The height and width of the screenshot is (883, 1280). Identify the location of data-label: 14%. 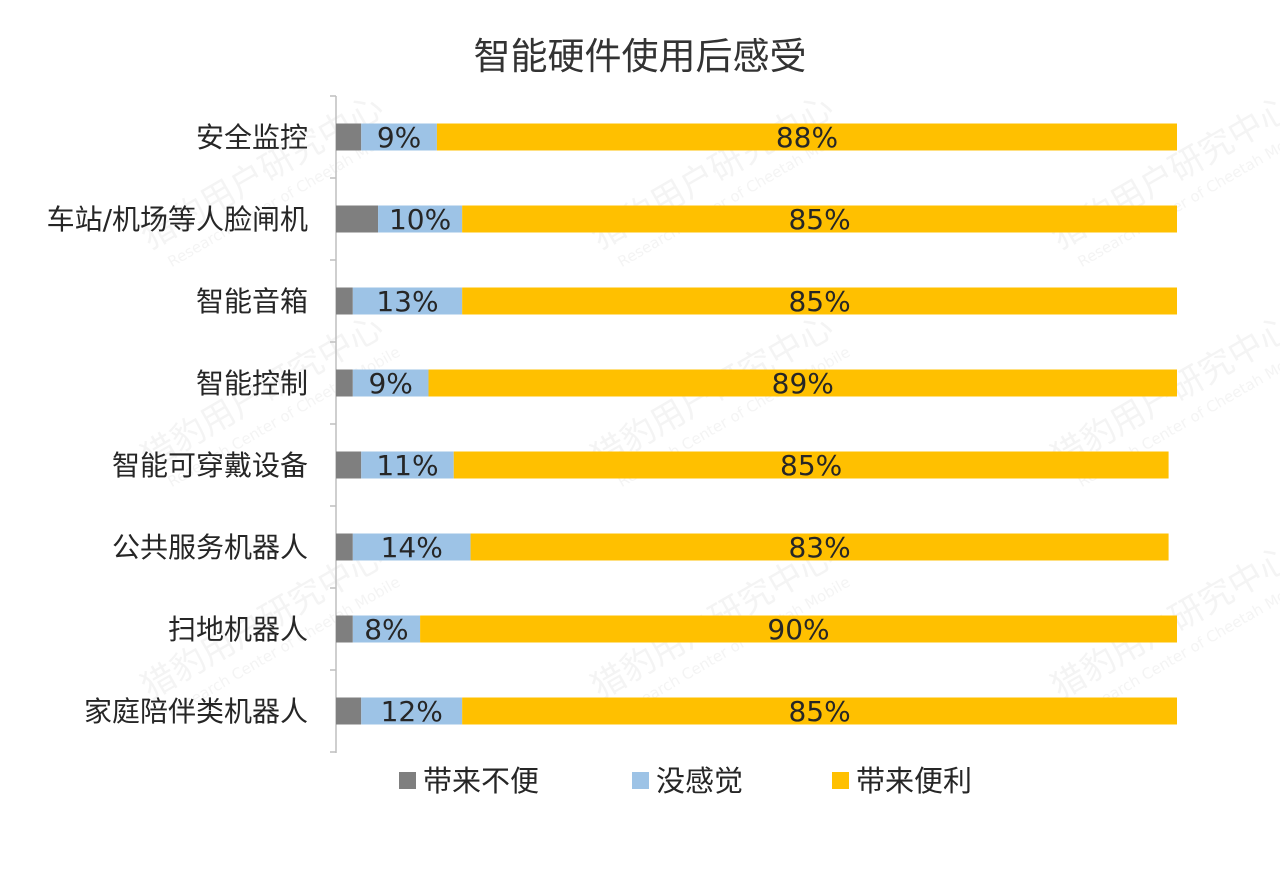
(412, 547).